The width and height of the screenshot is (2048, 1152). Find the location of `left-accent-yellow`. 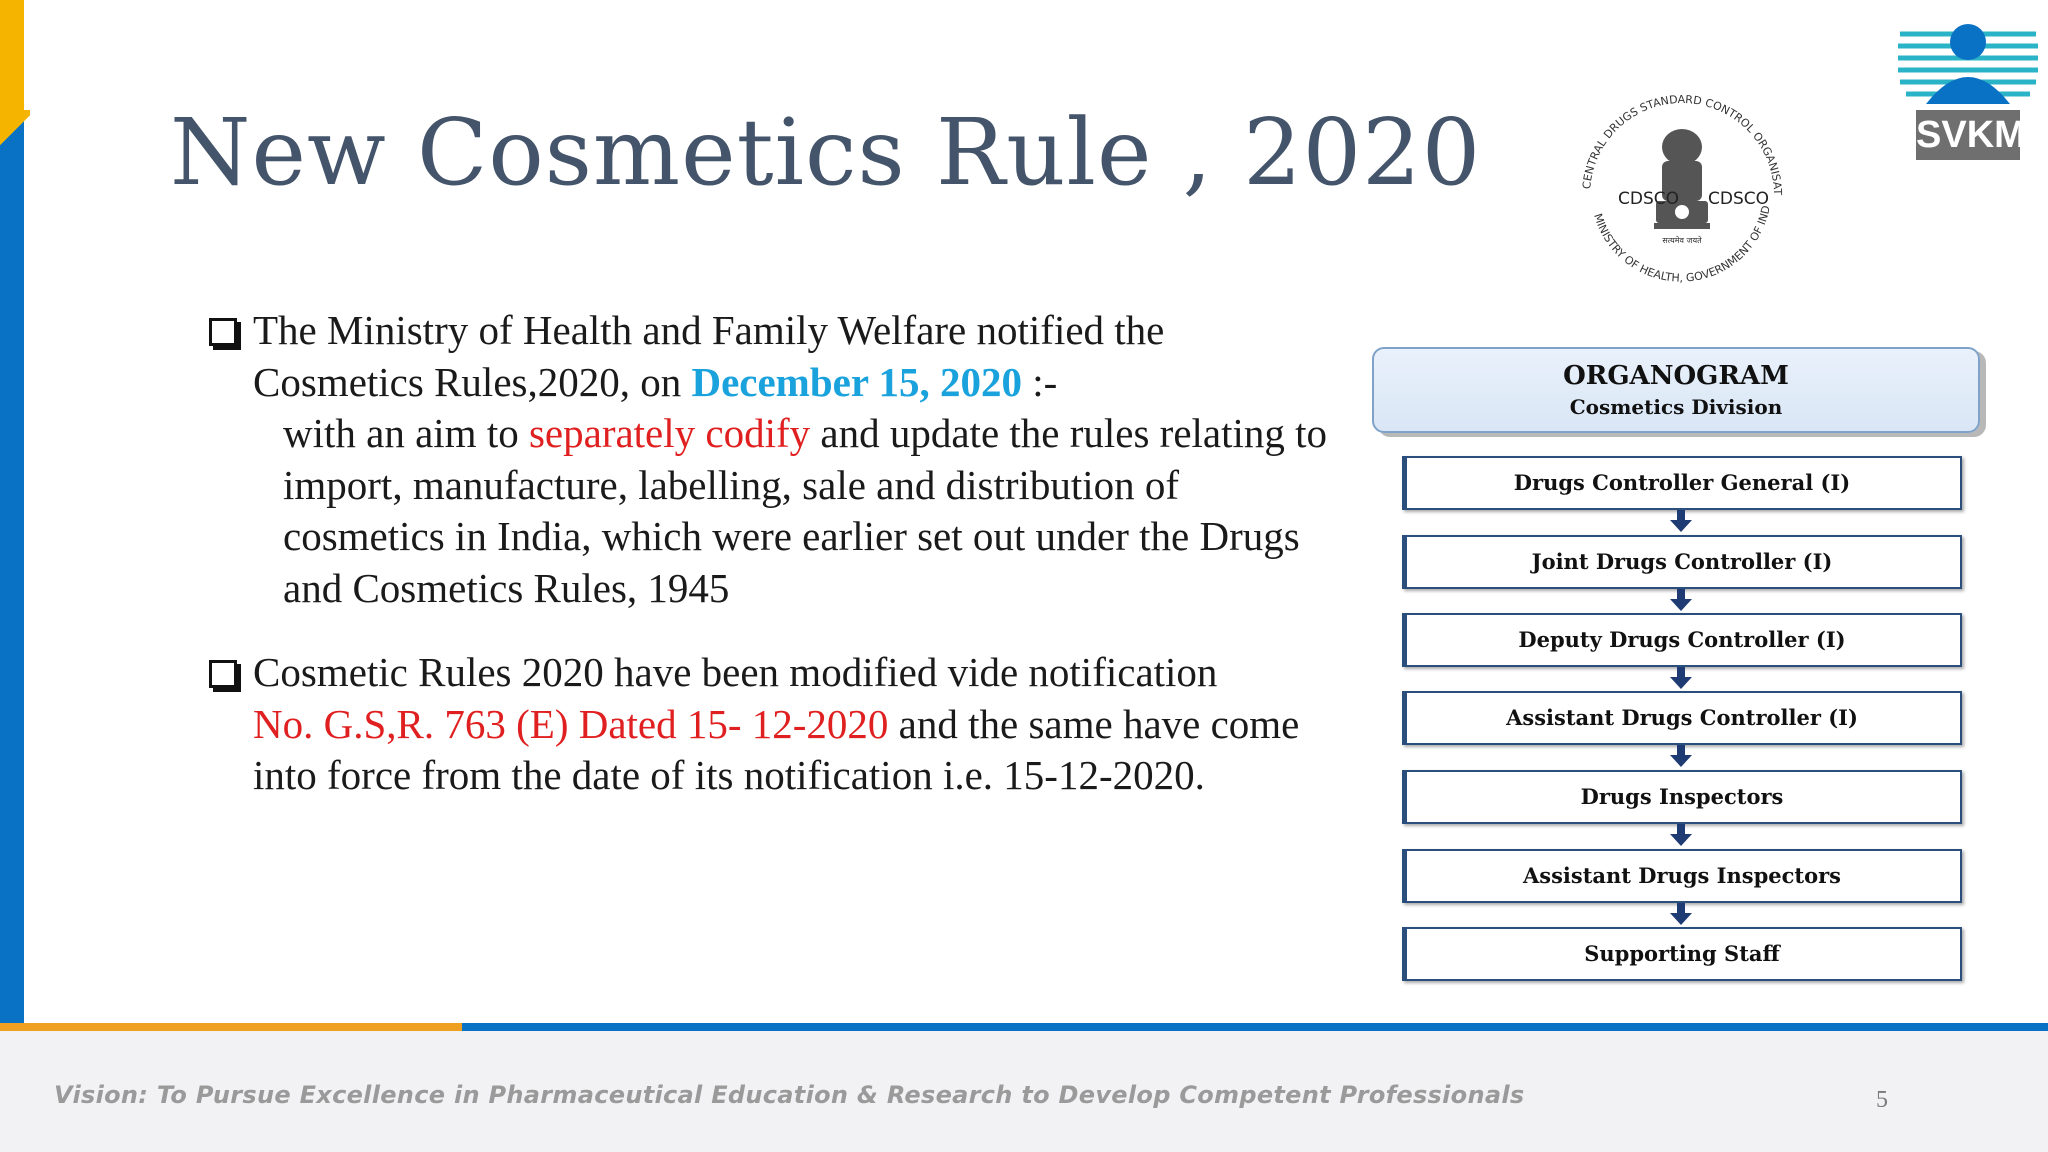

left-accent-yellow is located at coordinates (12, 60).